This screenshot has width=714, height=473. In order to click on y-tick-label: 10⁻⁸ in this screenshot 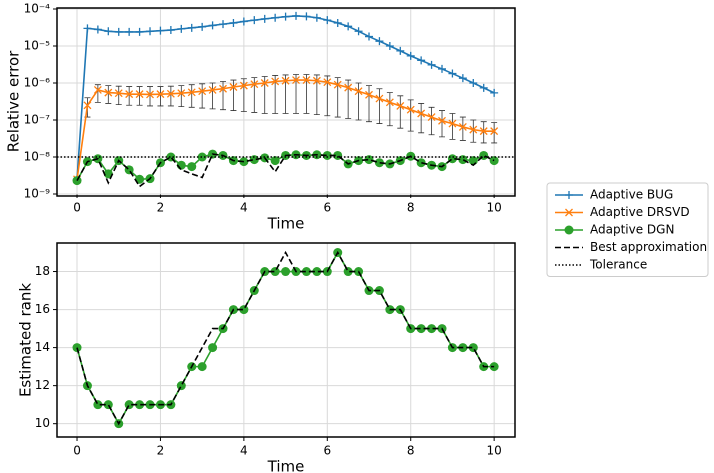, I will do `click(37, 157)`.